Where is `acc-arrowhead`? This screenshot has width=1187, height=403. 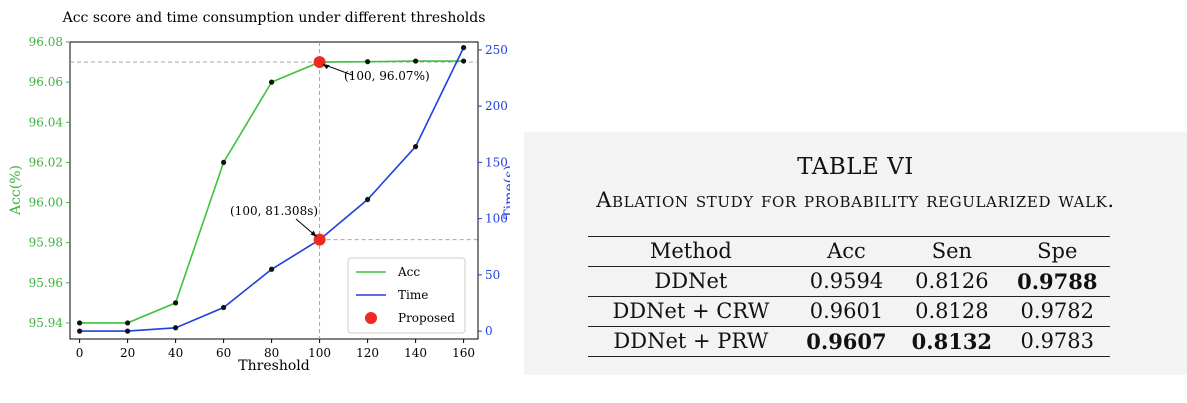 acc-arrowhead is located at coordinates (326, 67).